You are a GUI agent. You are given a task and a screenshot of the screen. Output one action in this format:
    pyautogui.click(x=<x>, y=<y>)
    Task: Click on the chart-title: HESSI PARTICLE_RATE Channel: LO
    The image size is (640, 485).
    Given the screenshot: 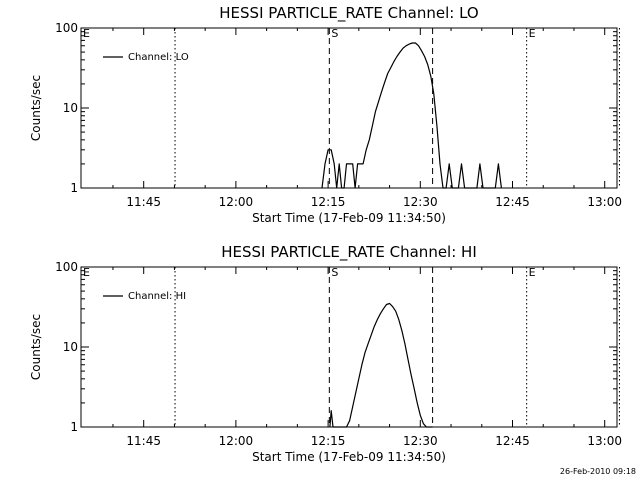 What is the action you would take?
    pyautogui.click(x=348, y=13)
    